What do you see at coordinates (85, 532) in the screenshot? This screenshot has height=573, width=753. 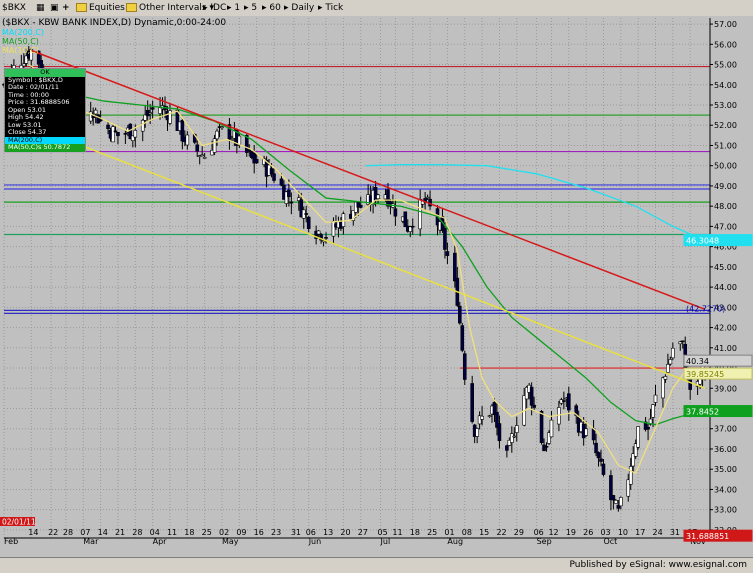 I see `date-tick-label: 07` at bounding box center [85, 532].